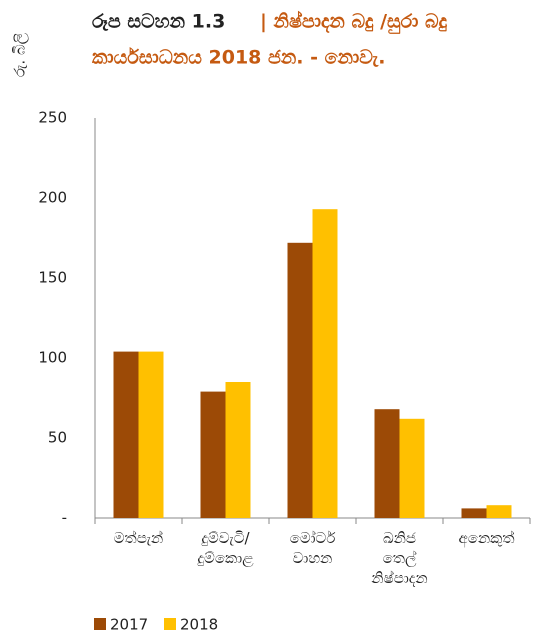  What do you see at coordinates (225, 548) in the screenshot?
I see `x-tick-label: දුම්වැටි/දුම්කොළ` at bounding box center [225, 548].